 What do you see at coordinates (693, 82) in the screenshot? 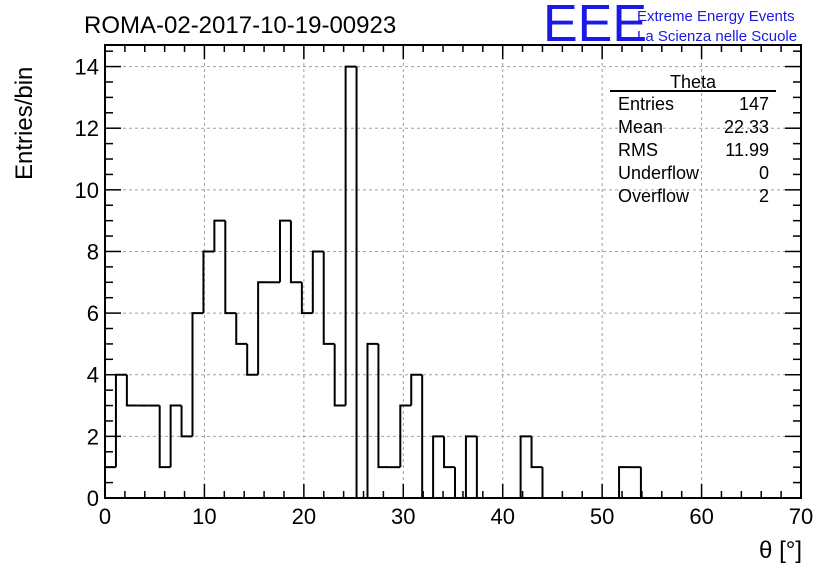
I see `stats-title: Theta` at bounding box center [693, 82].